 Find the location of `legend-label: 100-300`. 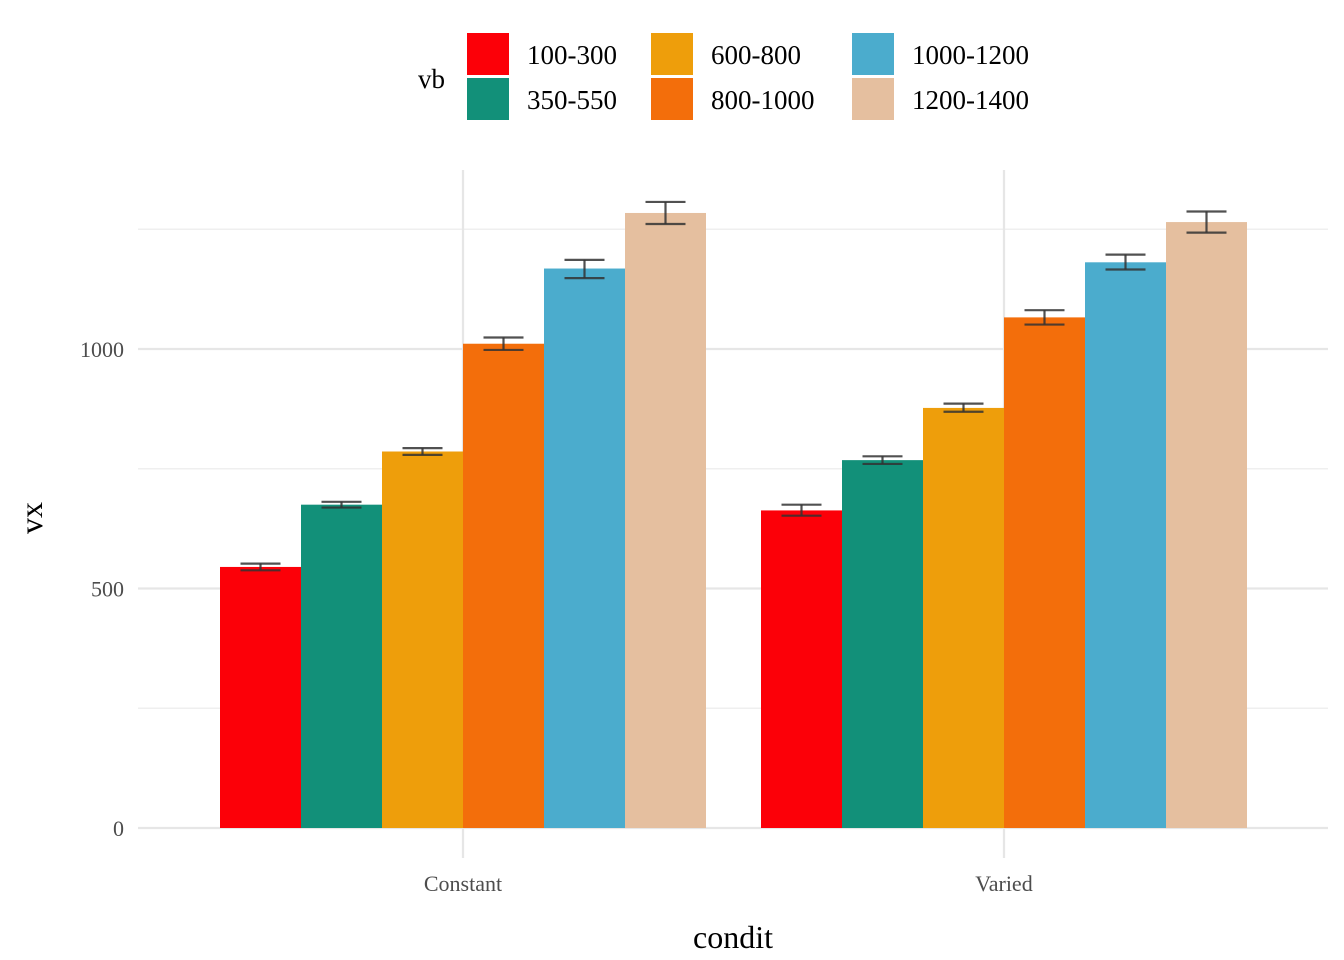

legend-label: 100-300 is located at coordinates (572, 55).